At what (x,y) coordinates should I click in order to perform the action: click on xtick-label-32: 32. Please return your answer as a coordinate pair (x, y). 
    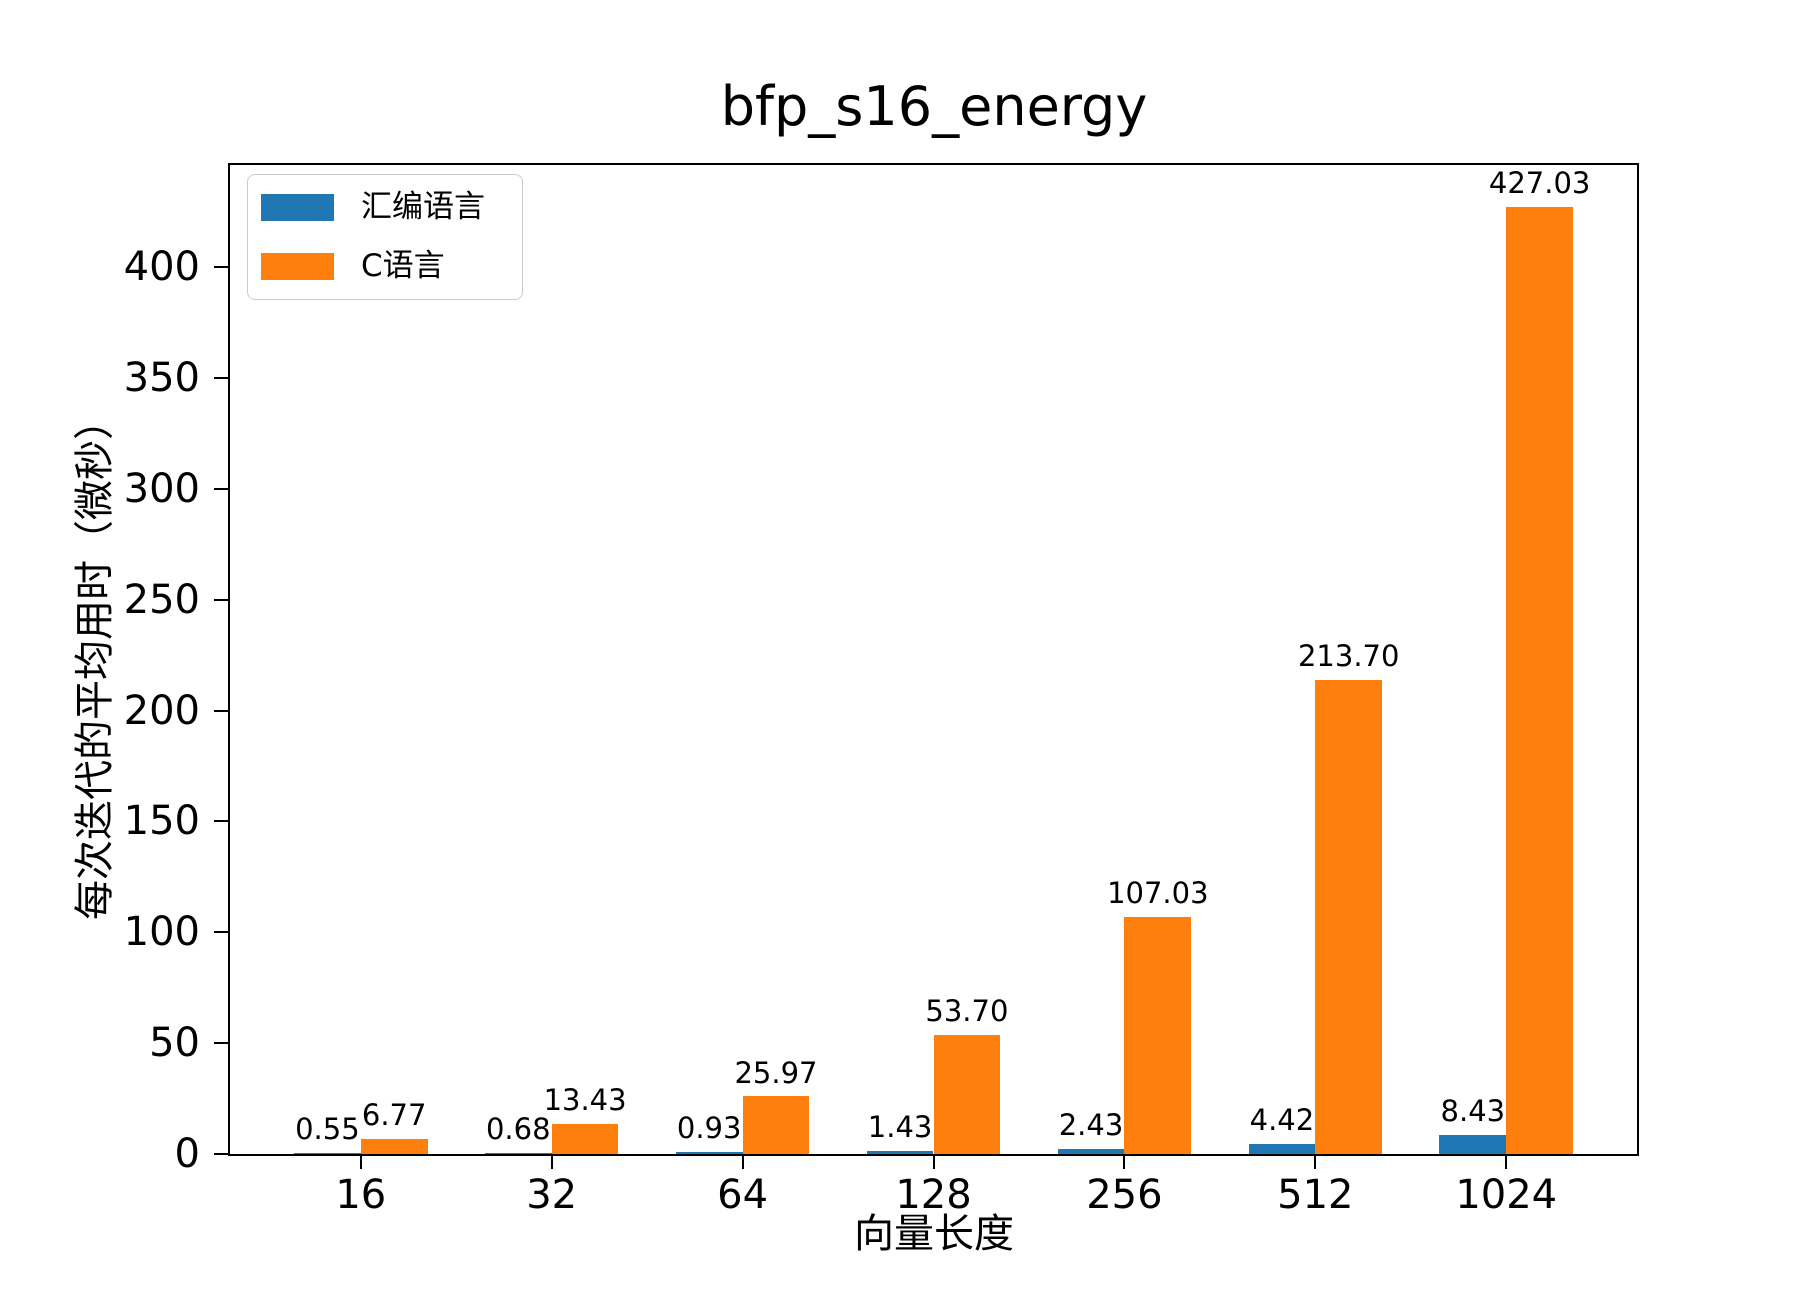
    Looking at the image, I should click on (552, 1195).